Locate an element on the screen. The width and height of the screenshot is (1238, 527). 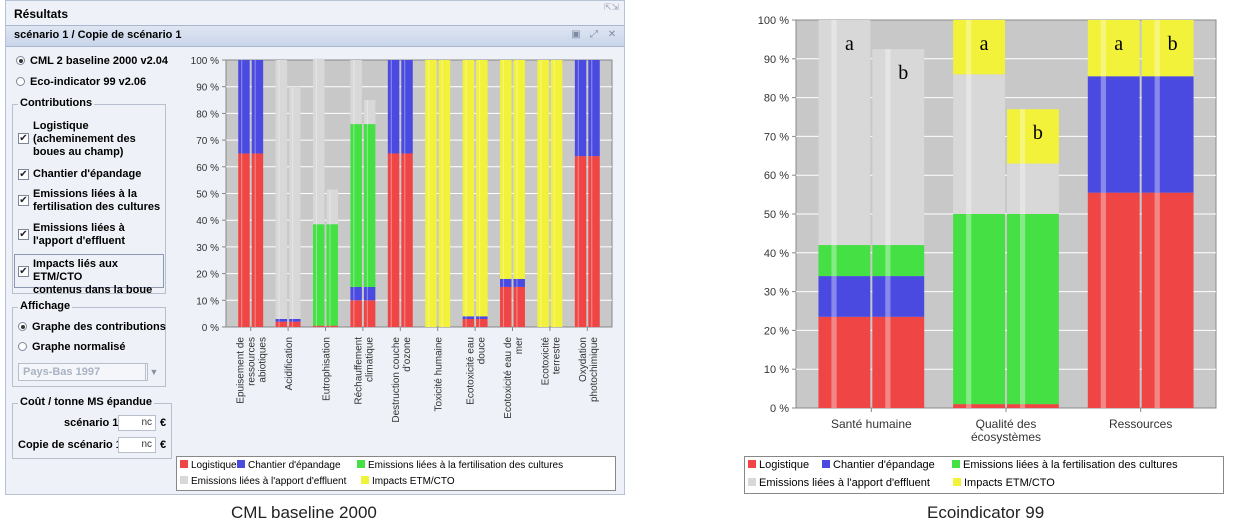
cost-unit: € is located at coordinates (163, 423).